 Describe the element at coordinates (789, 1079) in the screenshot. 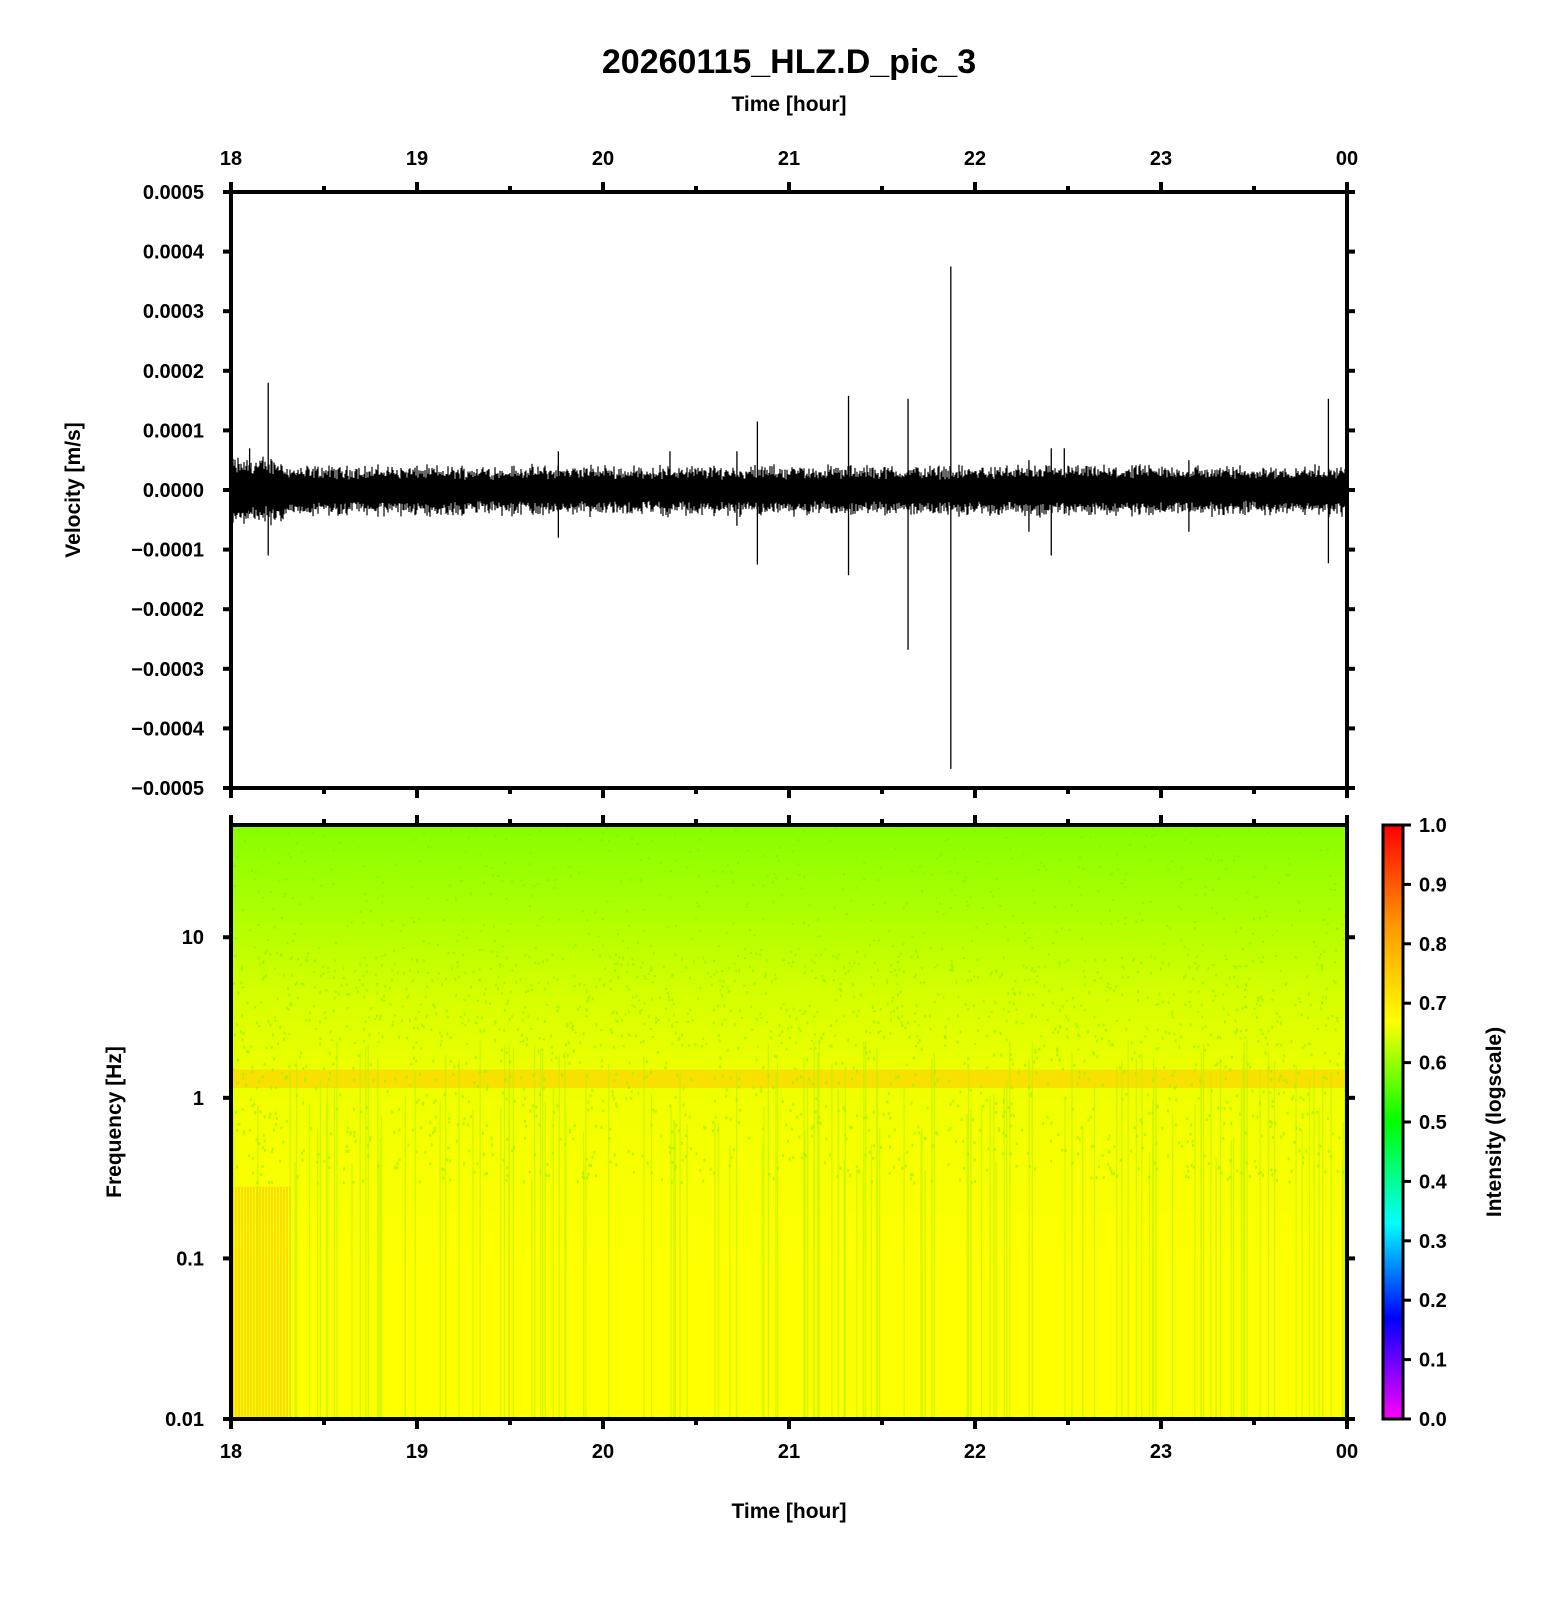

I see `microseism-band` at that location.